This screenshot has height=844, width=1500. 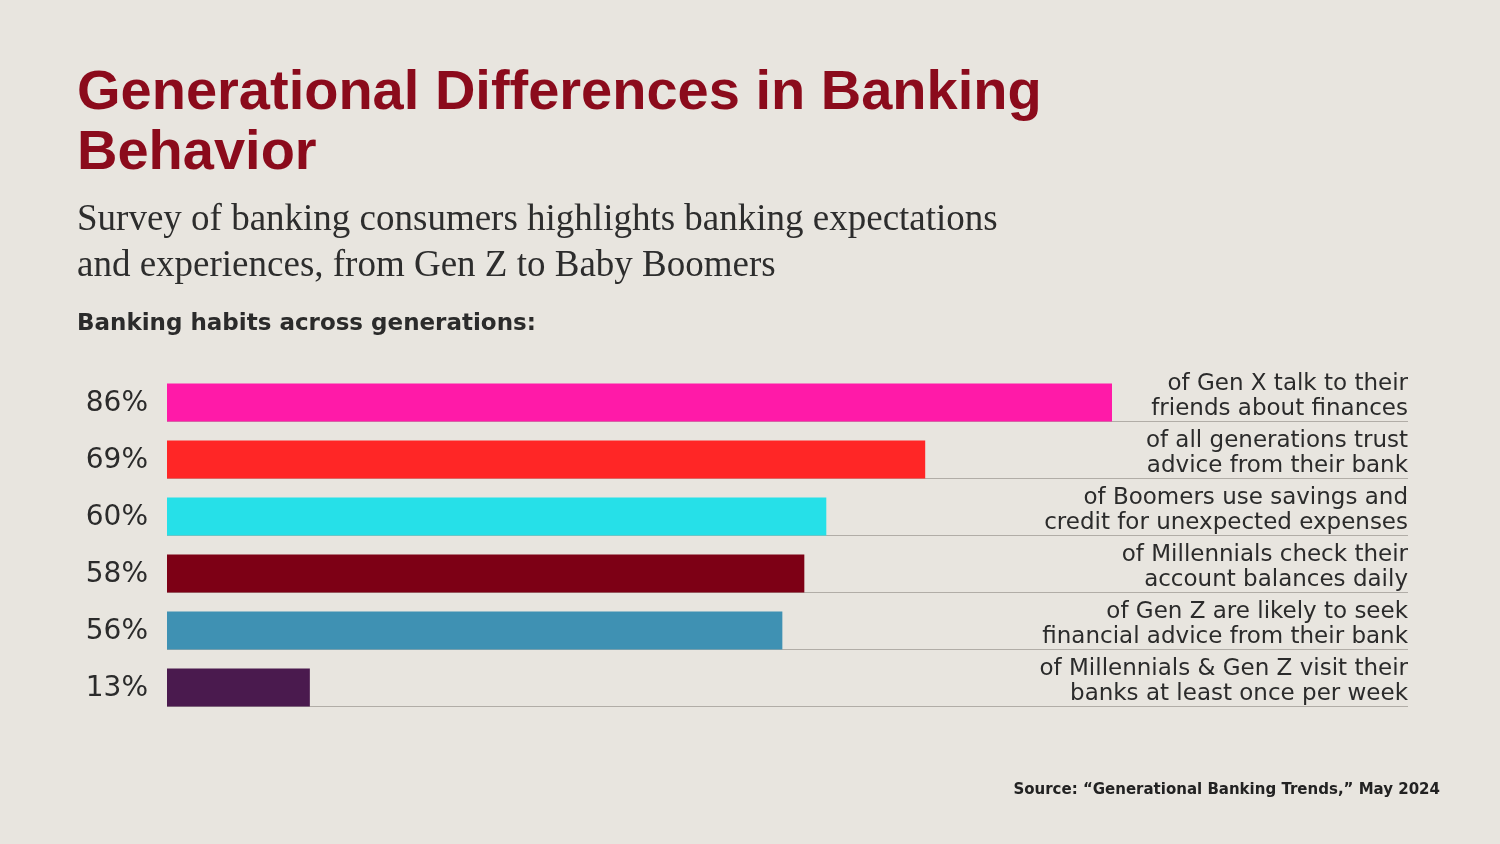 I want to click on data-label: 69%, so click(x=116, y=458).